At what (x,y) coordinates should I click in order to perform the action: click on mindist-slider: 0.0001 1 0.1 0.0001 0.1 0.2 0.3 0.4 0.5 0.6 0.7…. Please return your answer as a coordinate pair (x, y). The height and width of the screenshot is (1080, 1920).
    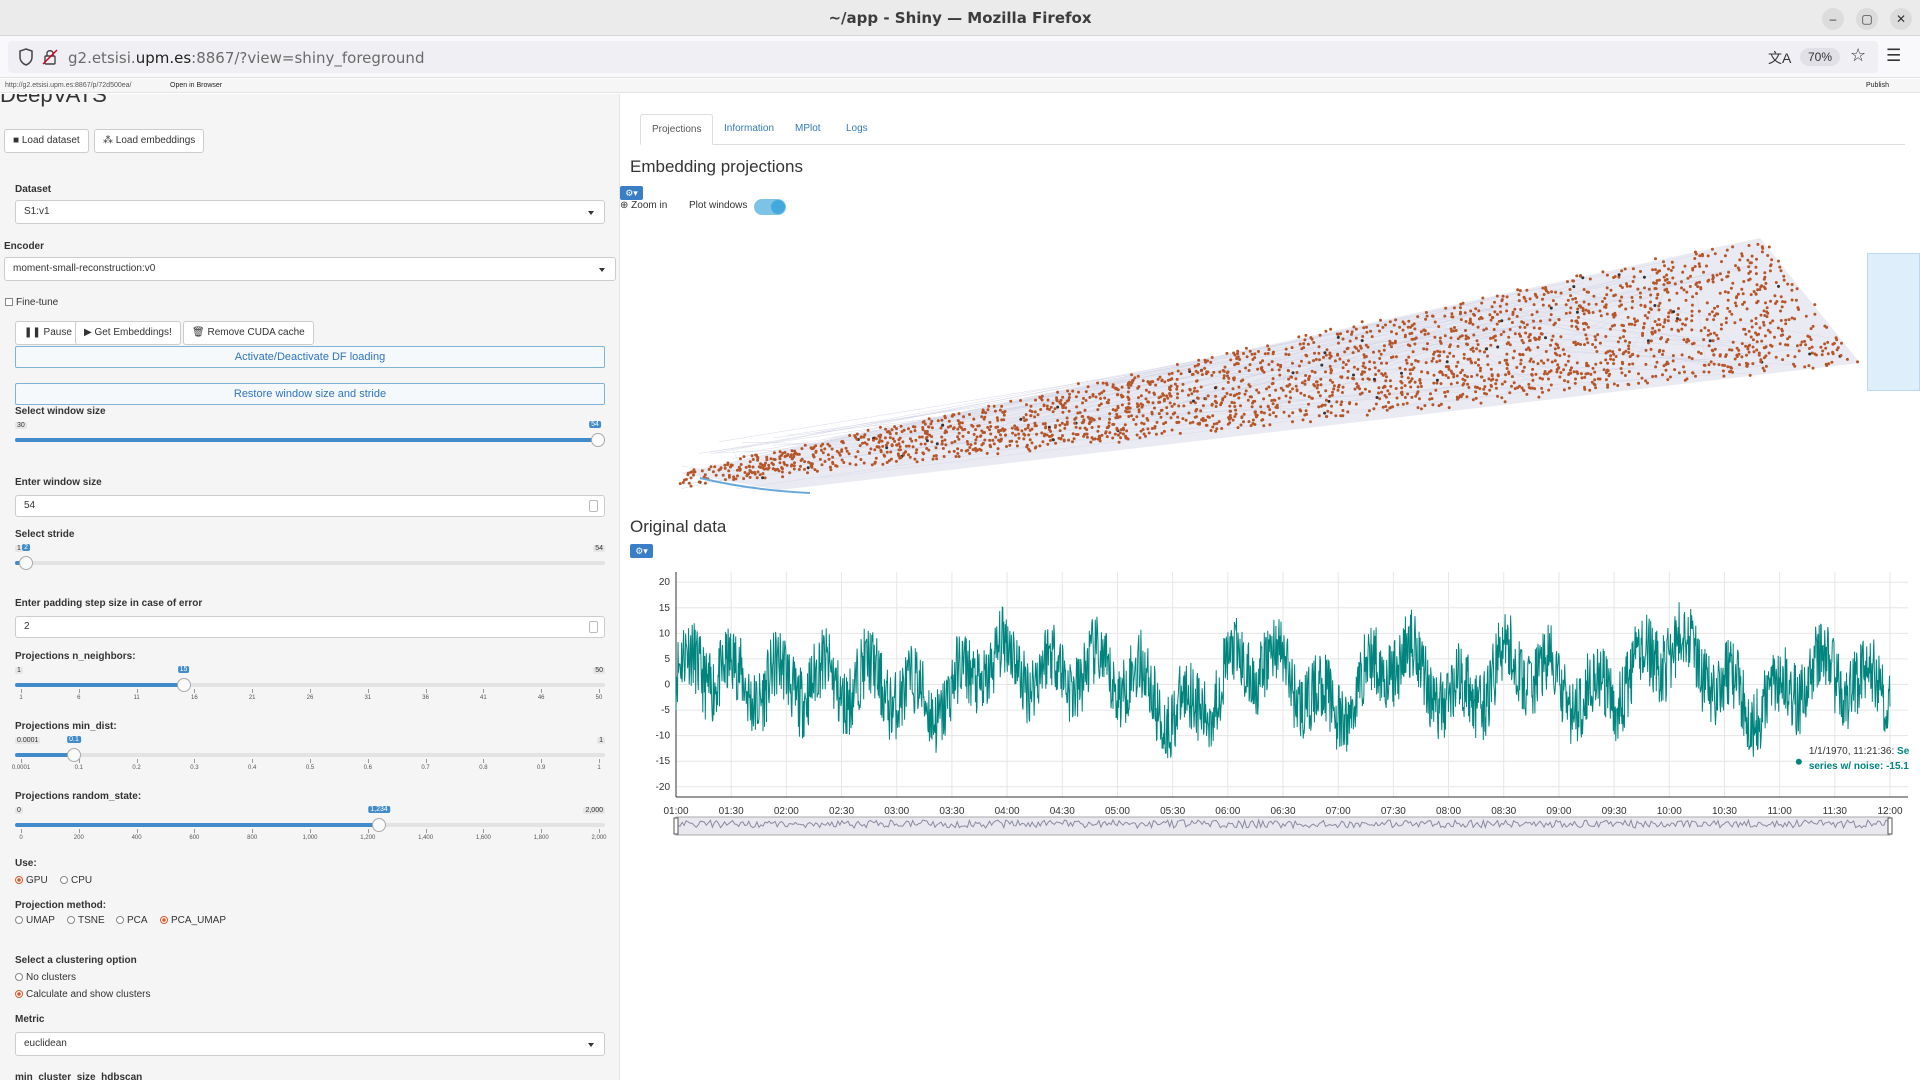
    Looking at the image, I should click on (308, 756).